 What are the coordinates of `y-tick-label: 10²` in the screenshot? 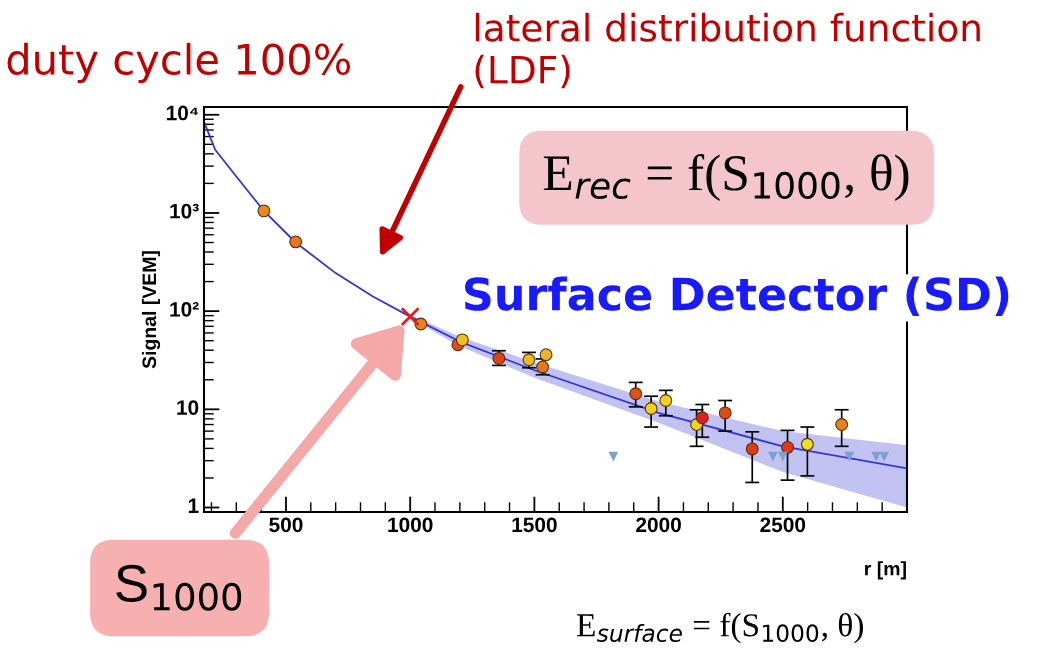 It's located at (184, 309).